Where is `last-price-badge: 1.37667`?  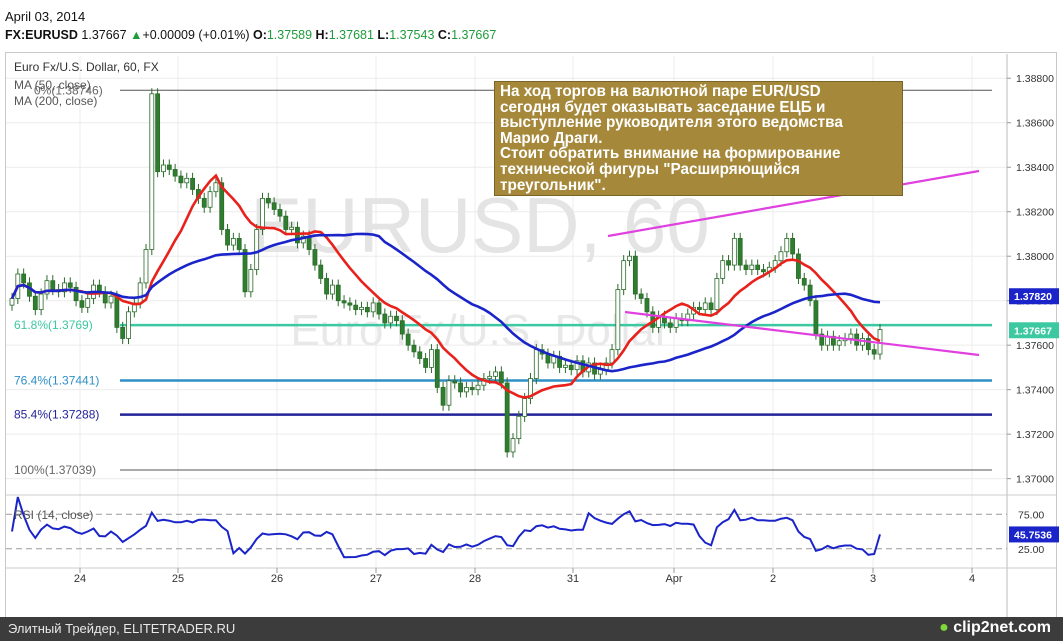
last-price-badge: 1.37667 is located at coordinates (1033, 331).